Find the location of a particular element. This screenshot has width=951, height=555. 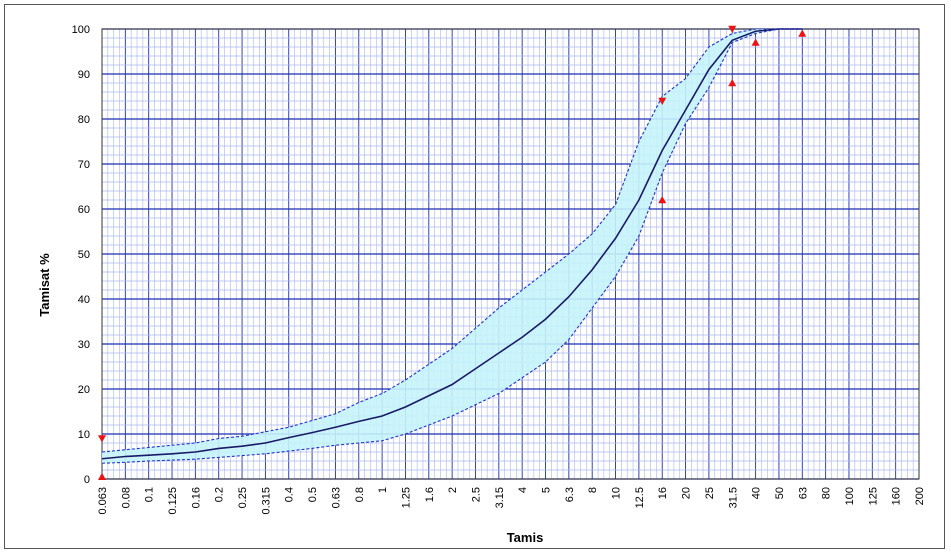

x-tick-label: 160 is located at coordinates (897, 496).